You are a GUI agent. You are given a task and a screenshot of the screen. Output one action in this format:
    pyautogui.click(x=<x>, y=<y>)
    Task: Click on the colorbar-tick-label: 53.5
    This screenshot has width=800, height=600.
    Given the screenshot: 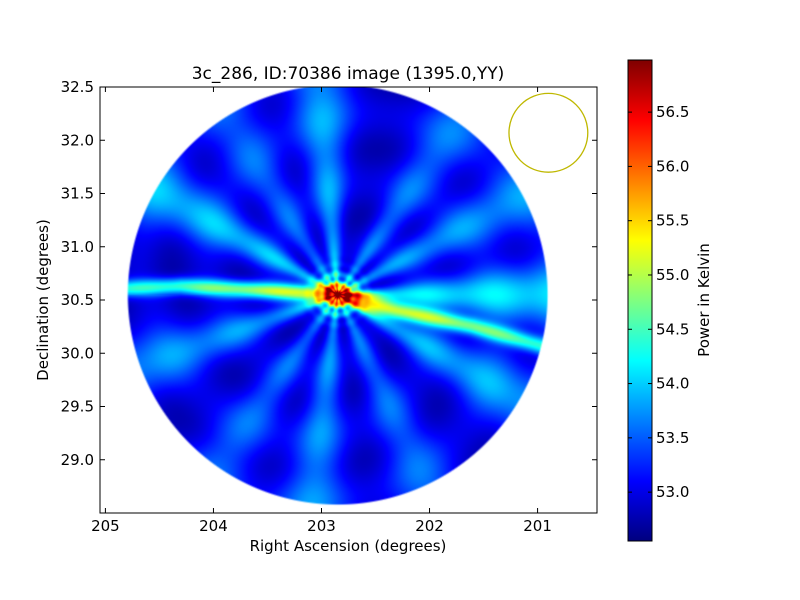 What is the action you would take?
    pyautogui.click(x=672, y=438)
    